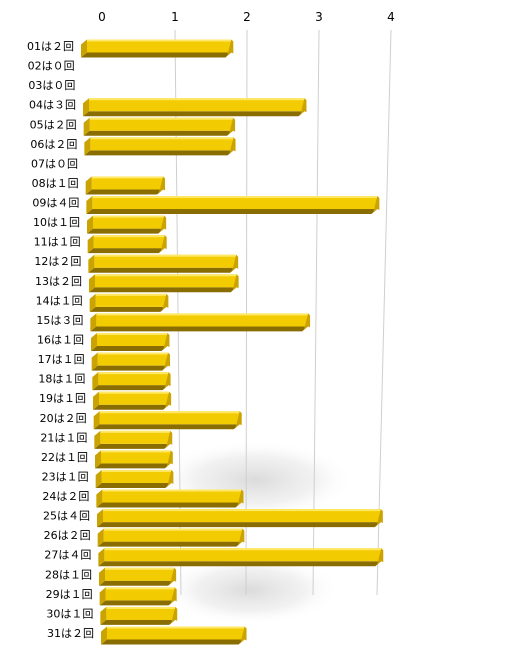 The height and width of the screenshot is (654, 509). Describe the element at coordinates (69, 594) in the screenshot. I see `category-label: 29は１回` at that location.